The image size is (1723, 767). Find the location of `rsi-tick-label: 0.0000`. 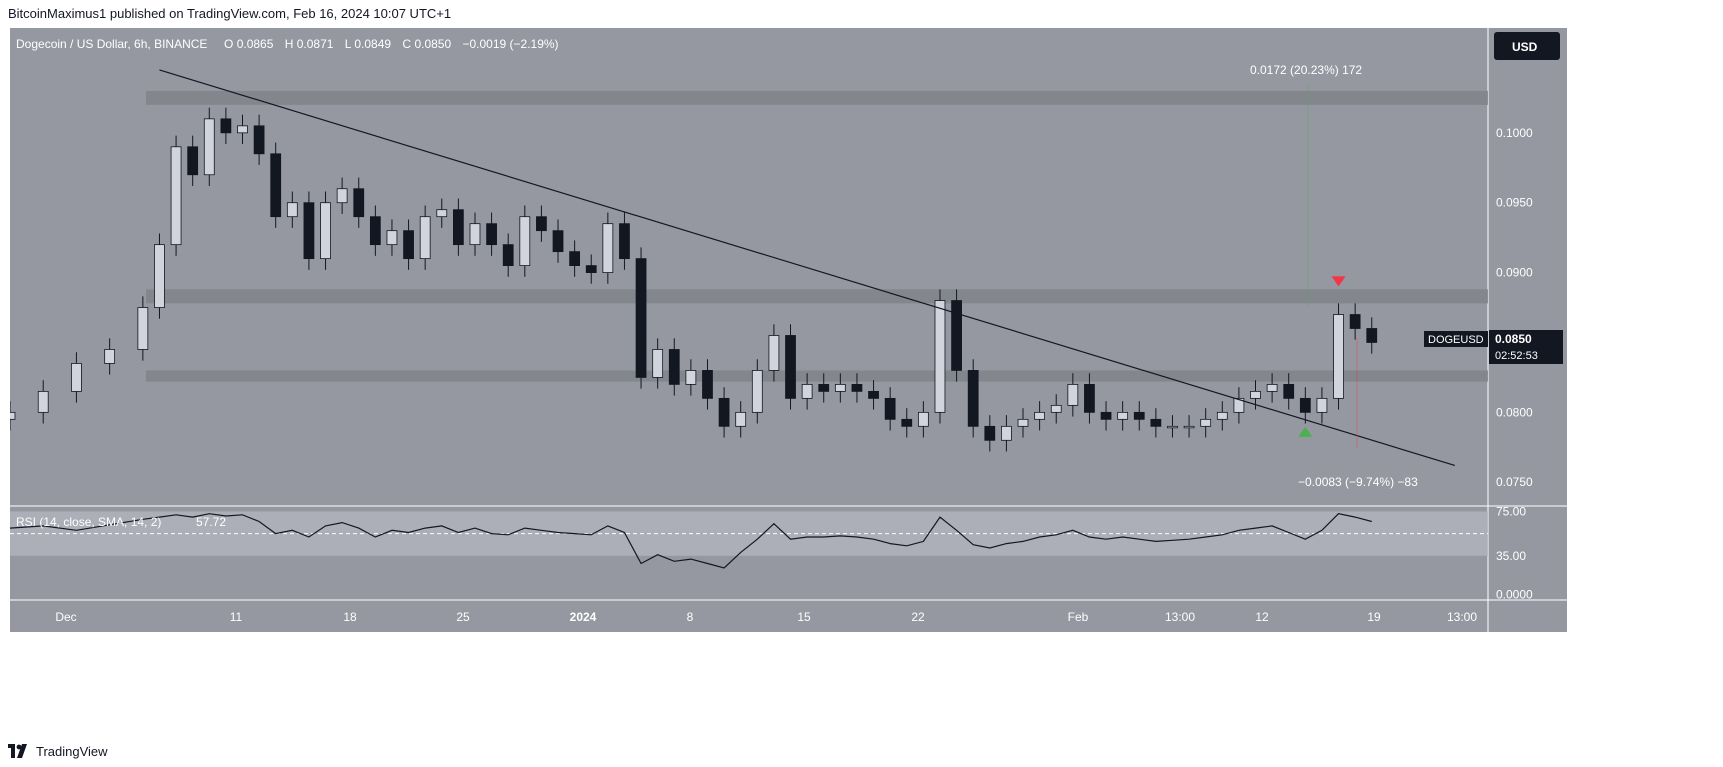

rsi-tick-label: 0.0000 is located at coordinates (1514, 594).